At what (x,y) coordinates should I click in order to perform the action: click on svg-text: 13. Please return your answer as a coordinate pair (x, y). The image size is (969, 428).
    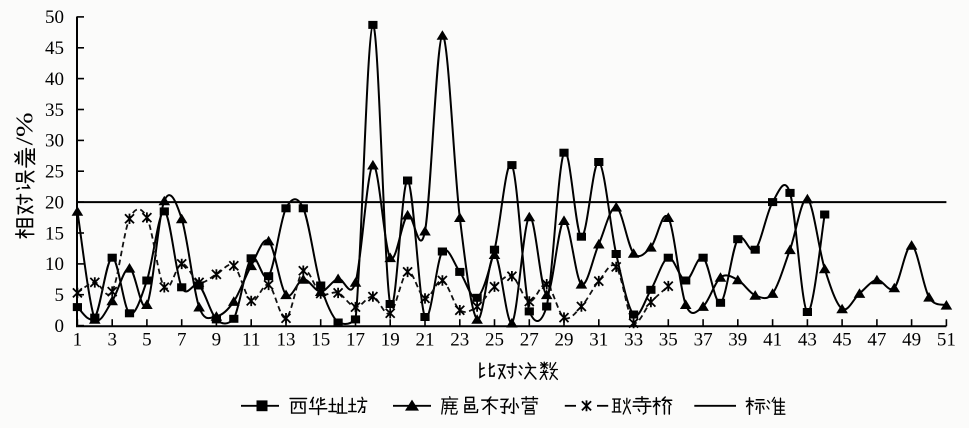
    Looking at the image, I should click on (286, 340).